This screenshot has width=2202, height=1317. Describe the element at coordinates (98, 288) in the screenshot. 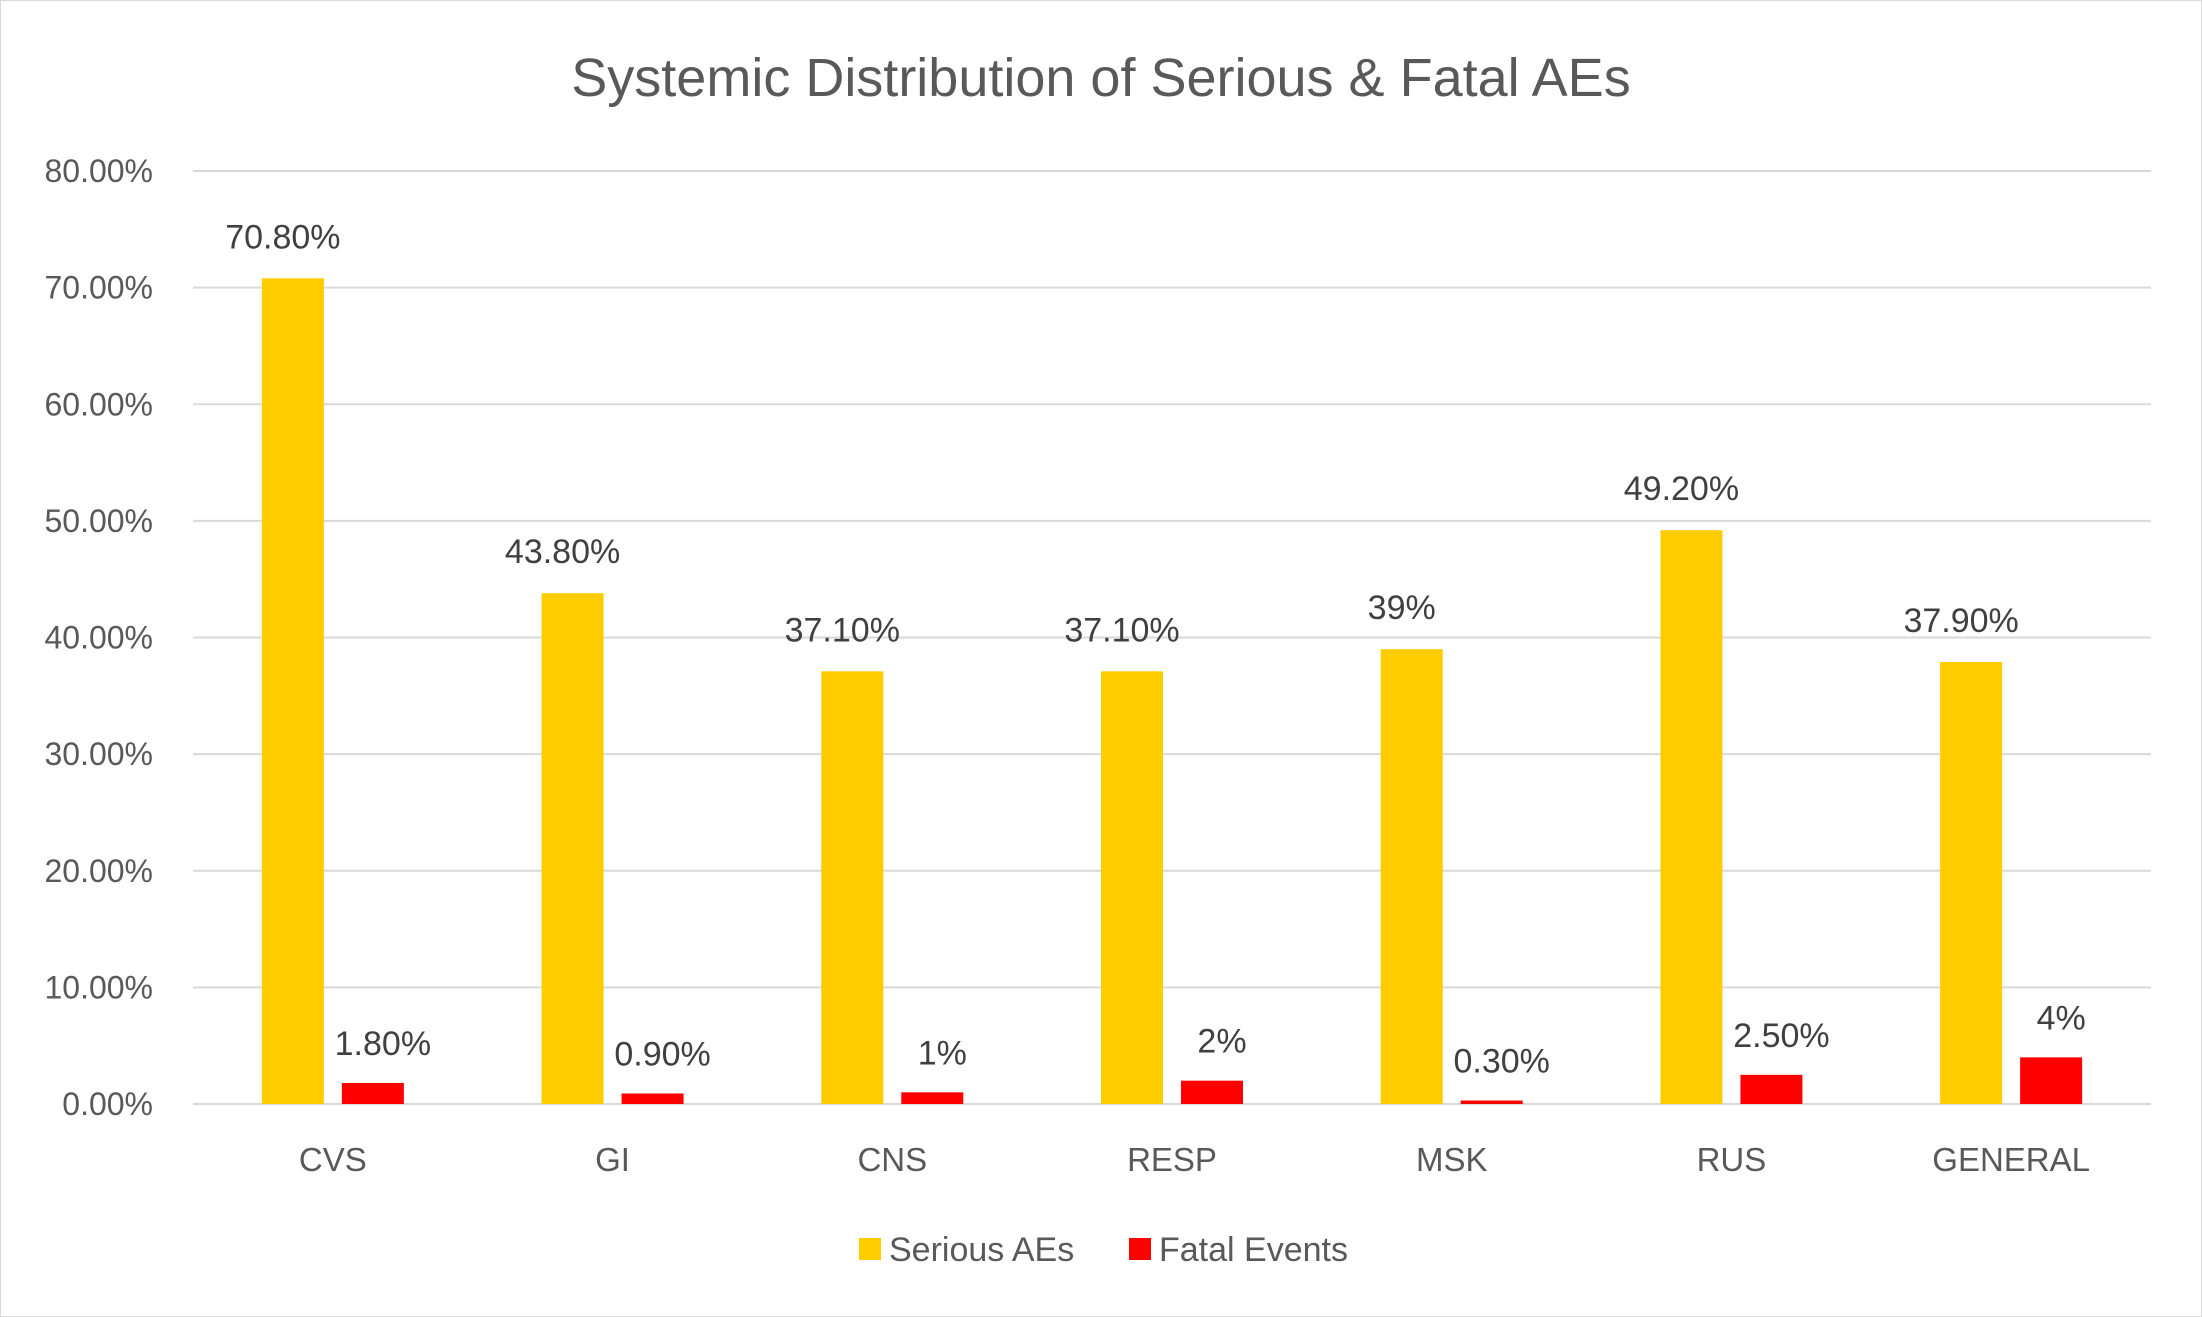

I see `y-tick-label: 70.00%` at that location.